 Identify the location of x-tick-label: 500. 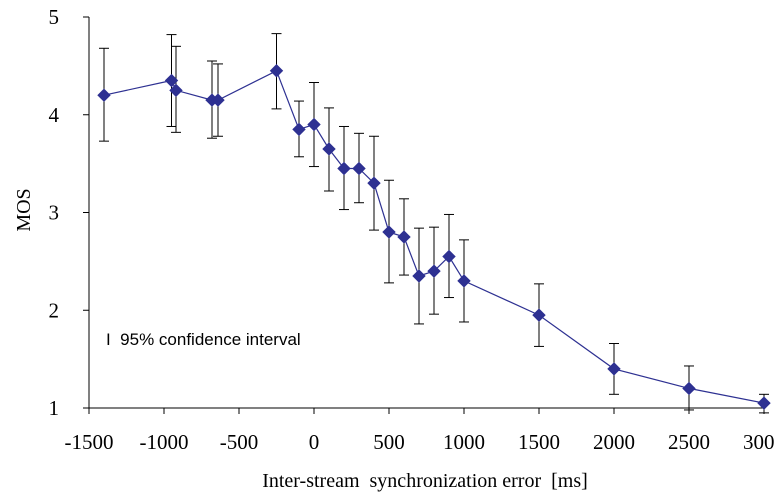
(389, 442).